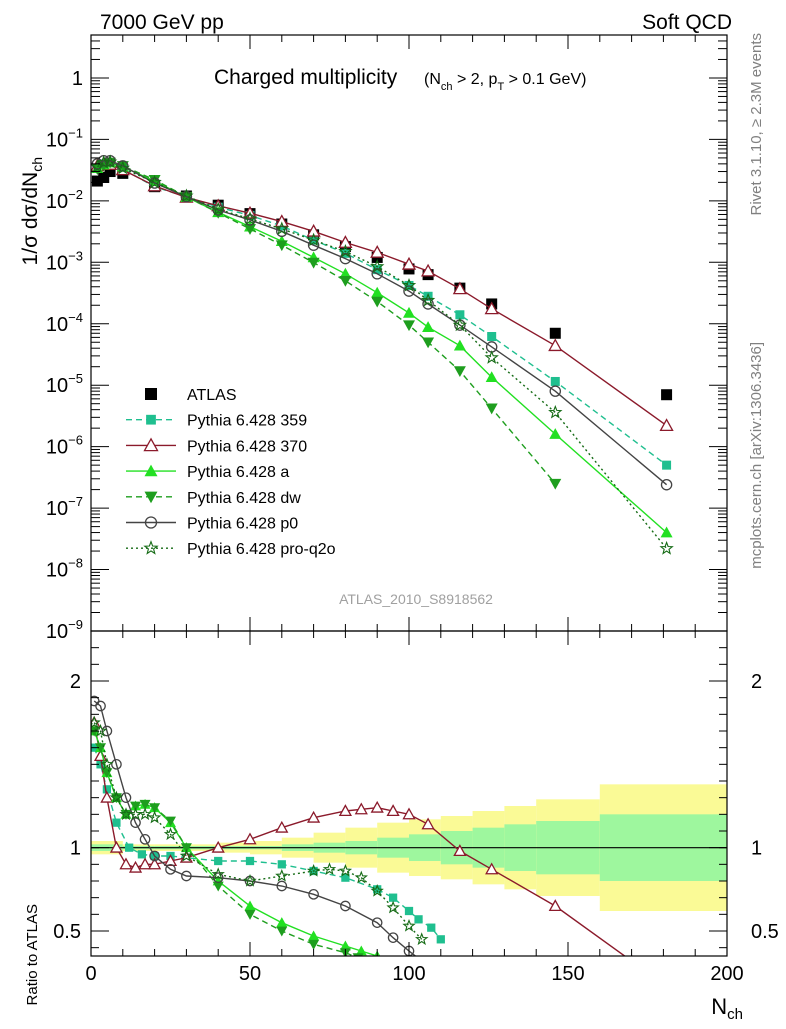 Image resolution: width=786 pixels, height=1029 pixels. I want to click on x-tick-label: 0, so click(90, 974).